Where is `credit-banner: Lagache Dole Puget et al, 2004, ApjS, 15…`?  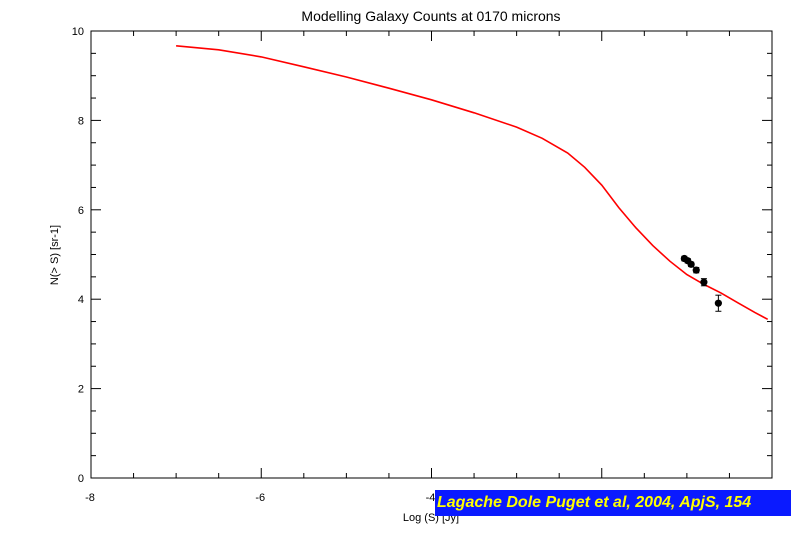 credit-banner: Lagache Dole Puget et al, 2004, ApjS, 15… is located at coordinates (613, 503).